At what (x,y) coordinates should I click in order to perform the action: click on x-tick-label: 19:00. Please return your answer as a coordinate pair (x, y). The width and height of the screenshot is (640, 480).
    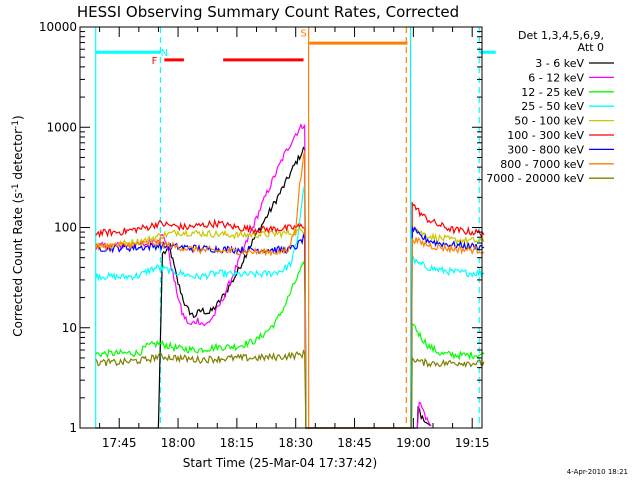
    Looking at the image, I should click on (413, 443).